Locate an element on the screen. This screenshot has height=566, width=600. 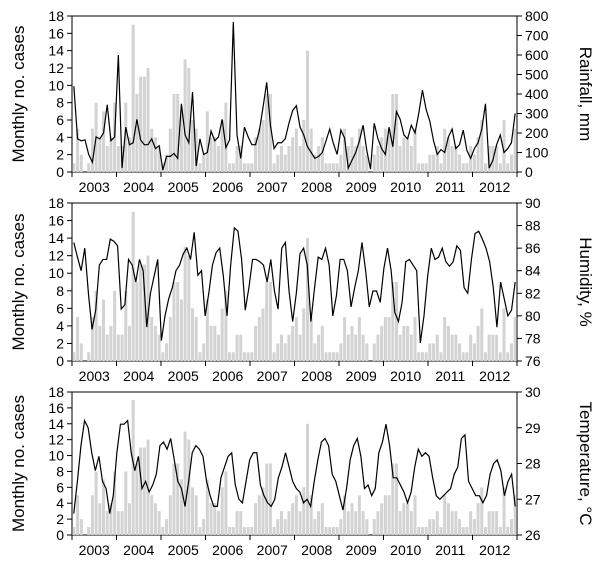
left-tick-label: 4 is located at coordinates (60, 503).